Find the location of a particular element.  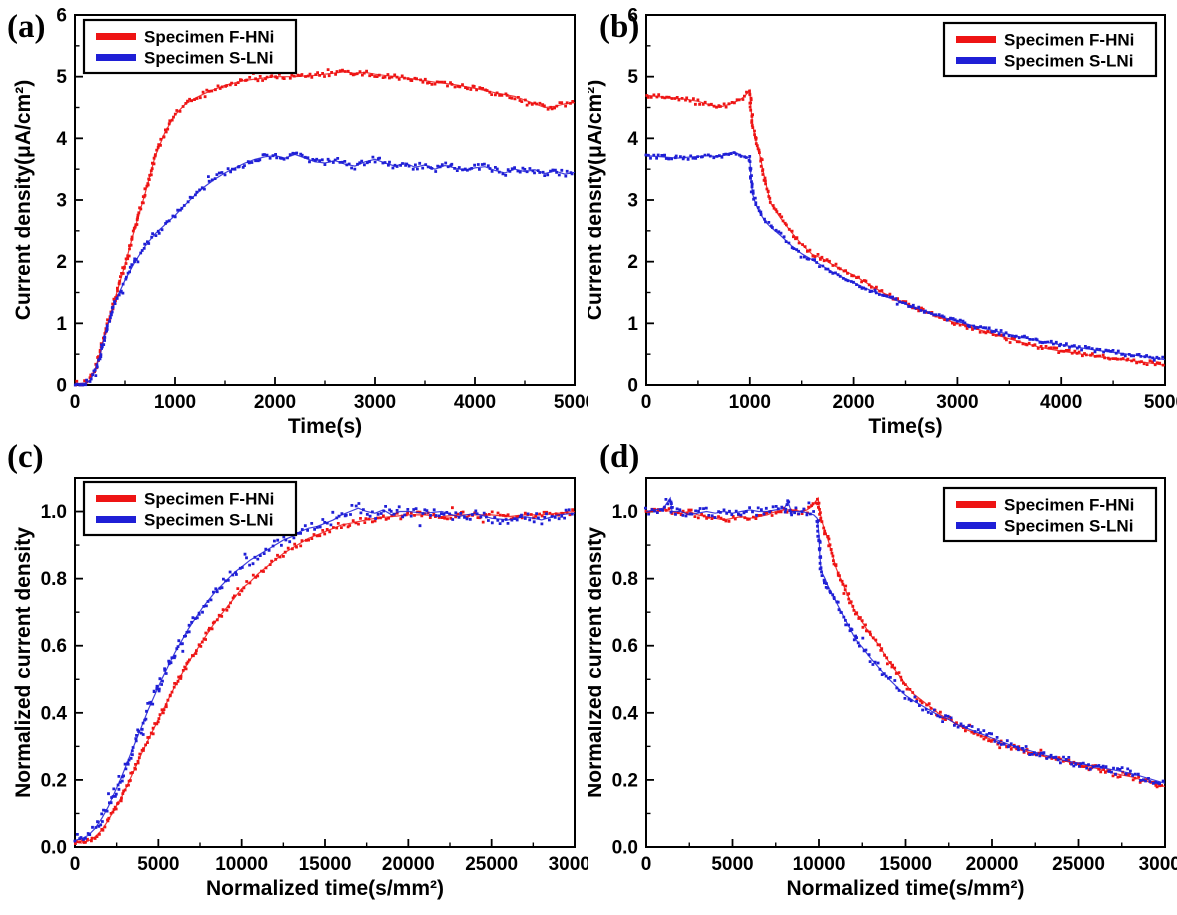

panel-letter-a: (a) is located at coordinates (26, 27).